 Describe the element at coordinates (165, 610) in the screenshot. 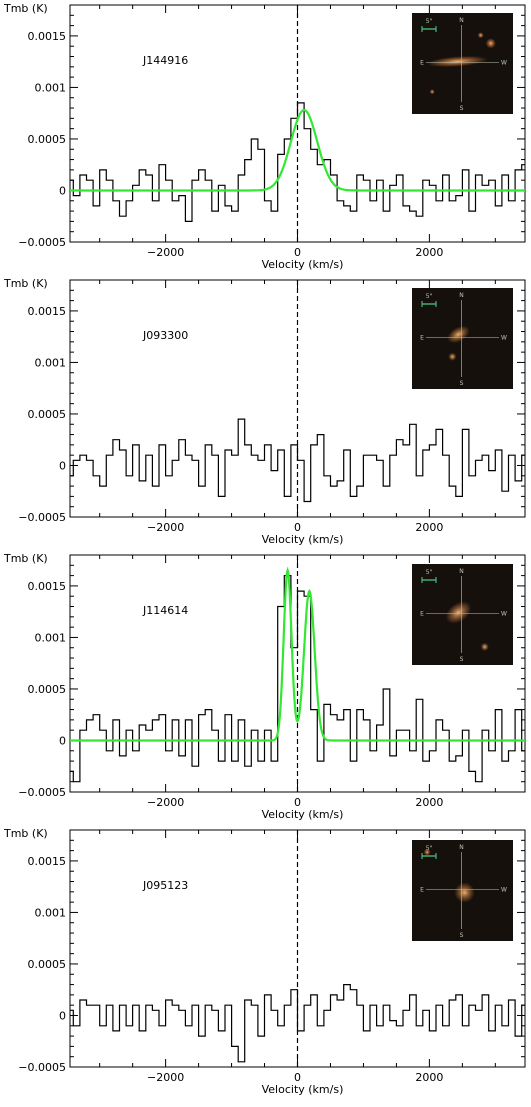

I see `source-name: J114614` at that location.